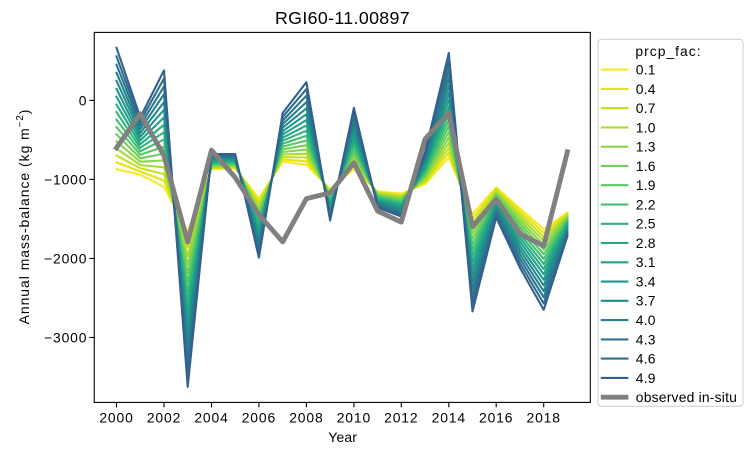  Describe the element at coordinates (401, 417) in the screenshot. I see `svg-text: 2012` at that location.